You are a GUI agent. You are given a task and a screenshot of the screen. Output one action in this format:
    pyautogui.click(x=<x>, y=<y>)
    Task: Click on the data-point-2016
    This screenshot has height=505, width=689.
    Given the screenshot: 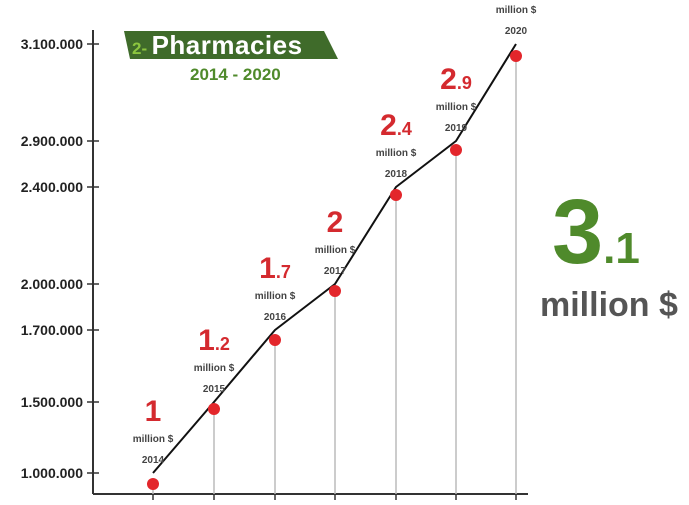 What is the action you would take?
    pyautogui.click(x=275, y=340)
    